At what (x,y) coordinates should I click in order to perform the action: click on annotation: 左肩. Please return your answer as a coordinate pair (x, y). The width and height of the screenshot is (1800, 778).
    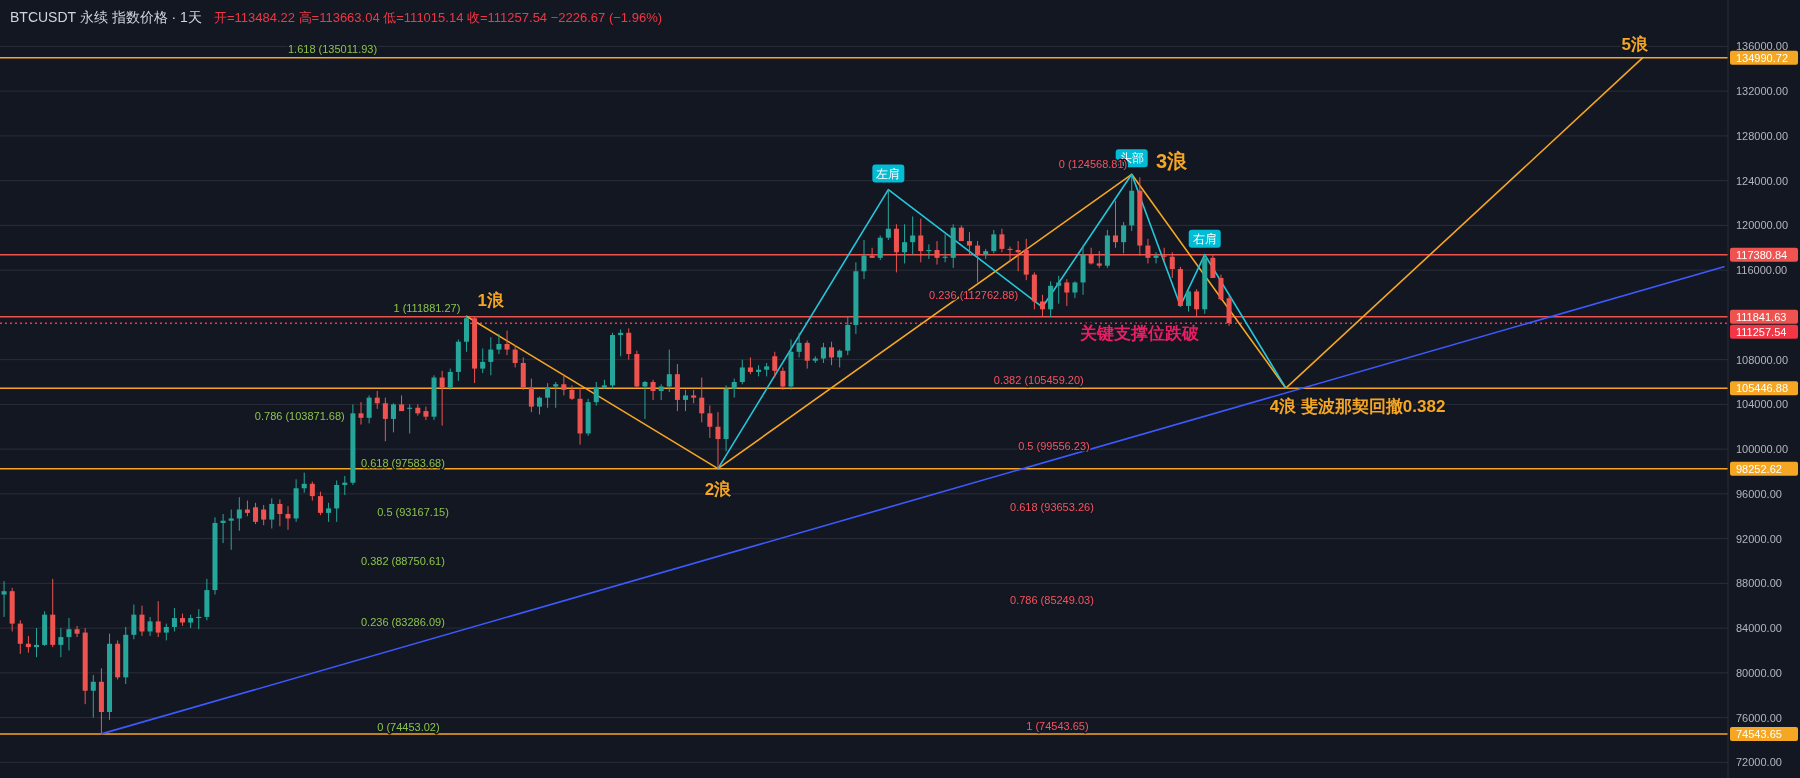
    Looking at the image, I should click on (888, 173).